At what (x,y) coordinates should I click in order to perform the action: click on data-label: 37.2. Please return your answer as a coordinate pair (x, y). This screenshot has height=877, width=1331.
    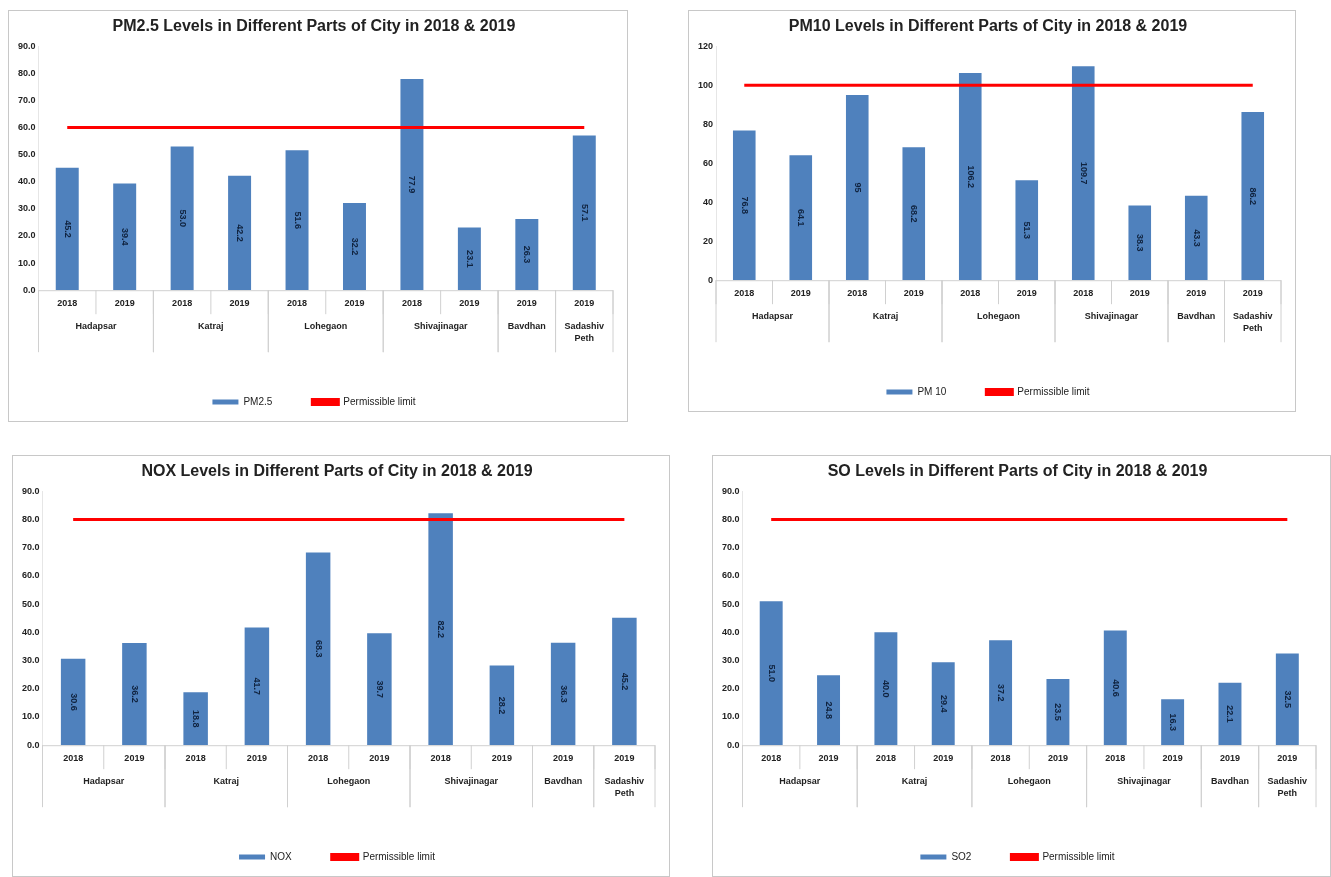
    Looking at the image, I should click on (1001, 692).